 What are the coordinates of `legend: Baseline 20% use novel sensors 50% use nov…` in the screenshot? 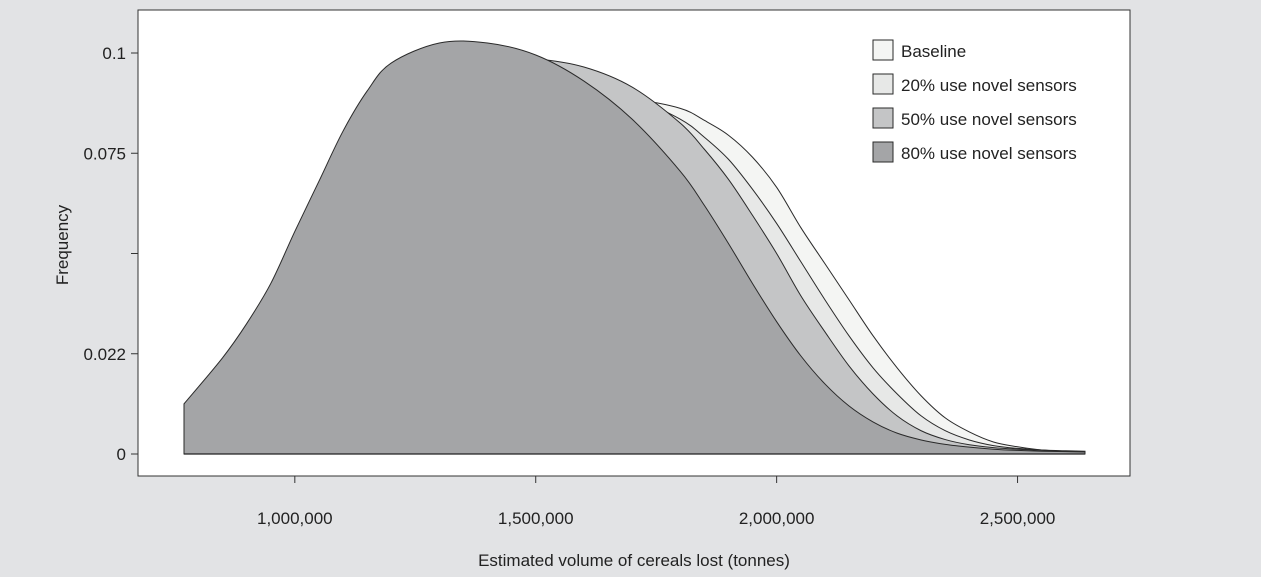 It's located at (974, 101).